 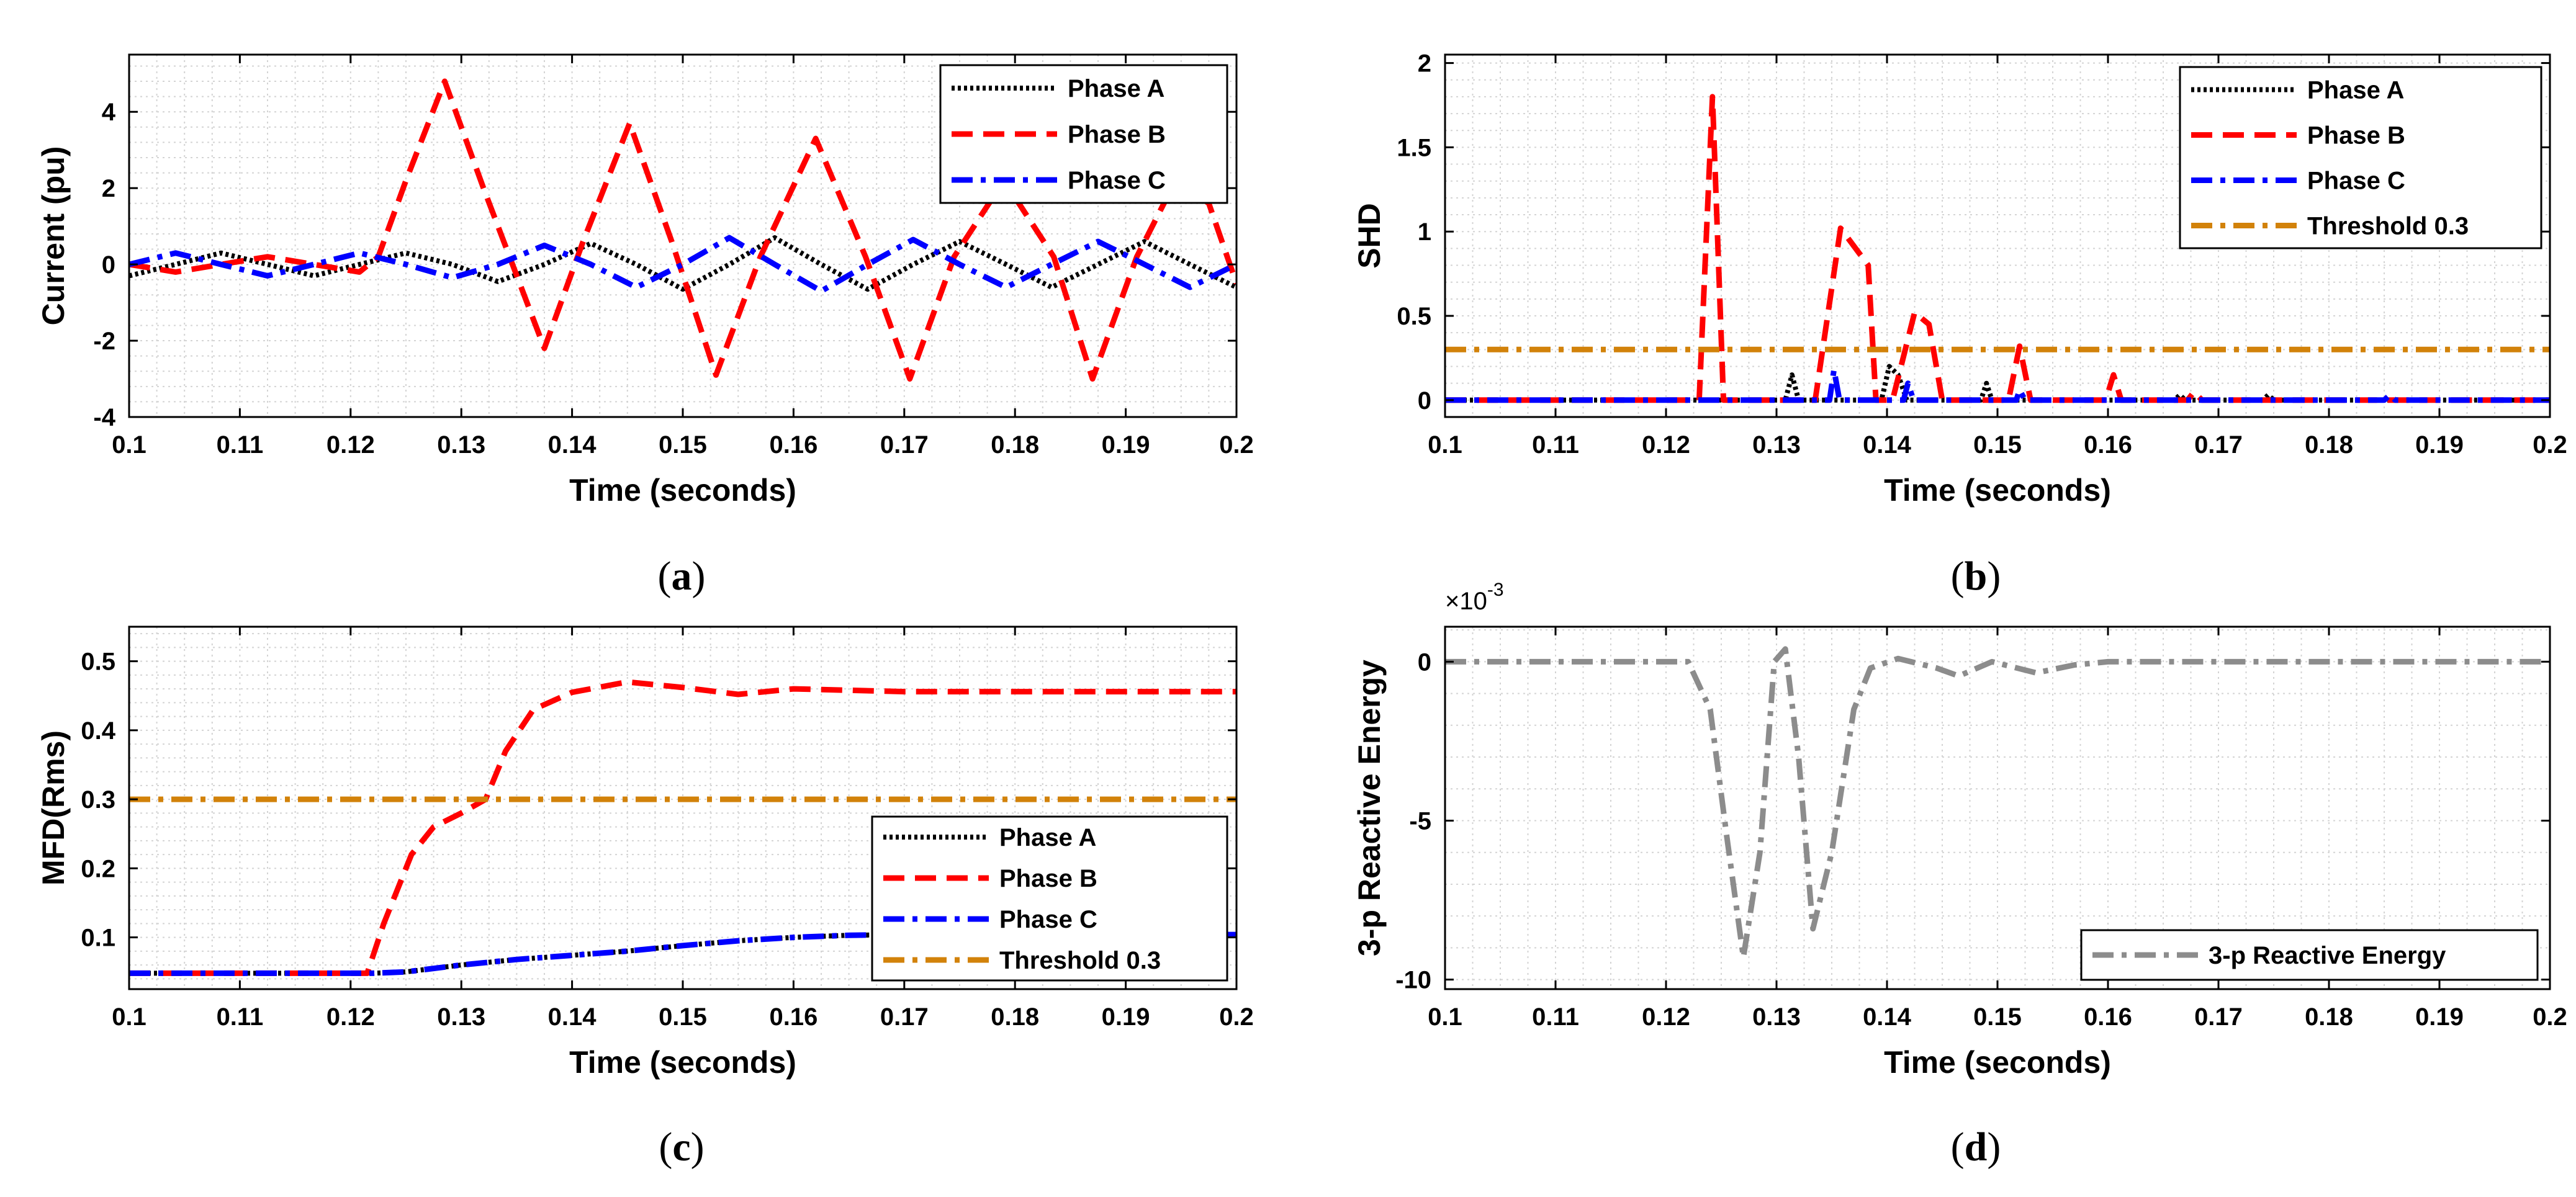 What do you see at coordinates (1369, 808) in the screenshot?
I see `y-axis-label: 3-p Reactive Energy` at bounding box center [1369, 808].